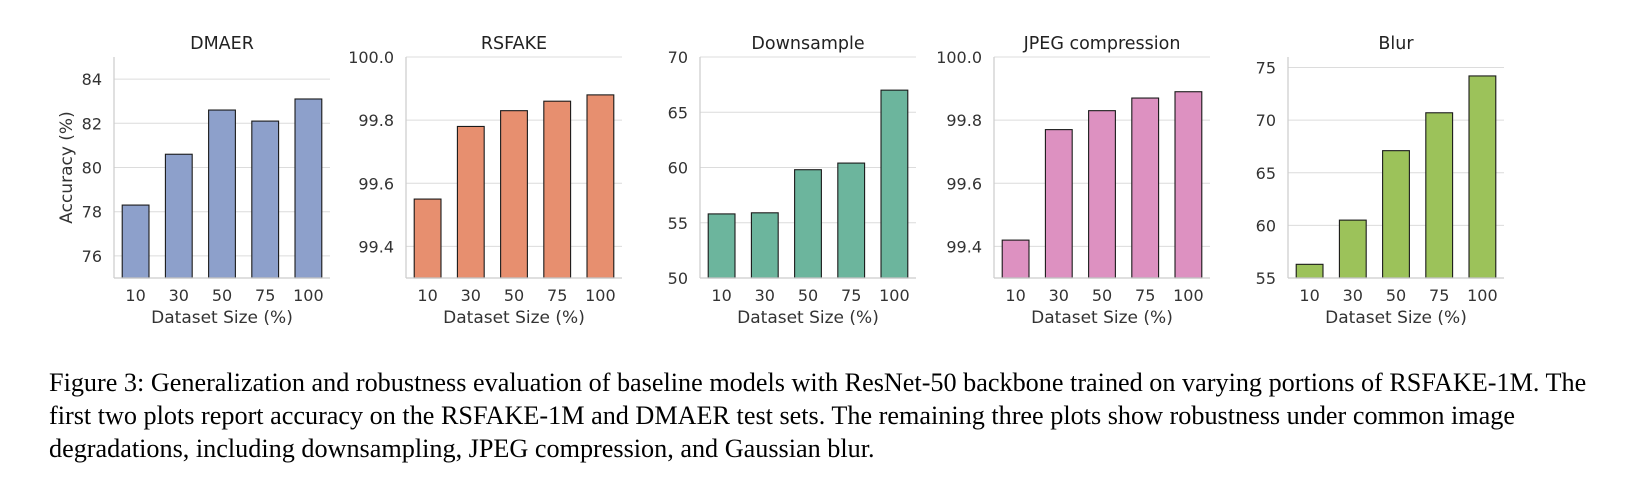  I want to click on y-tick-label: 80, so click(92, 168).